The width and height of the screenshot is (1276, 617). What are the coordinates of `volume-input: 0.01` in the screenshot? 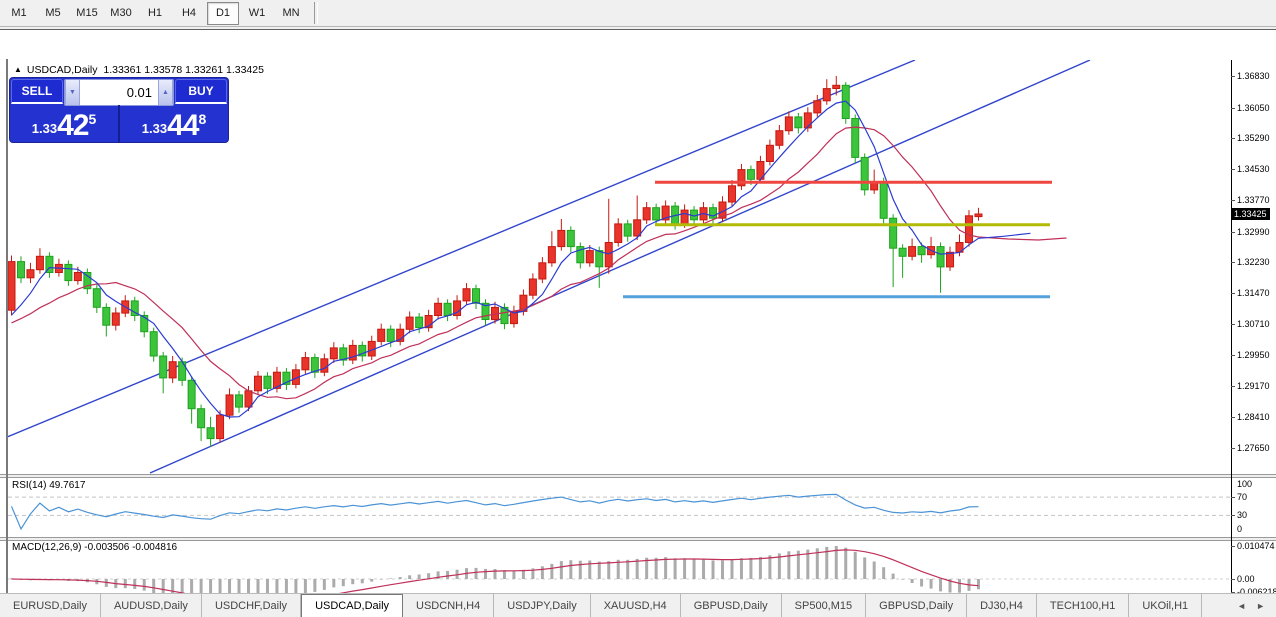 It's located at (119, 92).